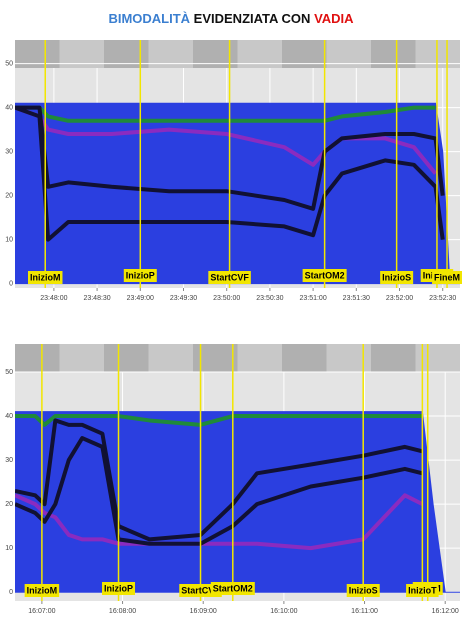 The width and height of the screenshot is (462, 626). What do you see at coordinates (399, 298) in the screenshot?
I see `x-tick-label: 23:52:00` at bounding box center [399, 298].